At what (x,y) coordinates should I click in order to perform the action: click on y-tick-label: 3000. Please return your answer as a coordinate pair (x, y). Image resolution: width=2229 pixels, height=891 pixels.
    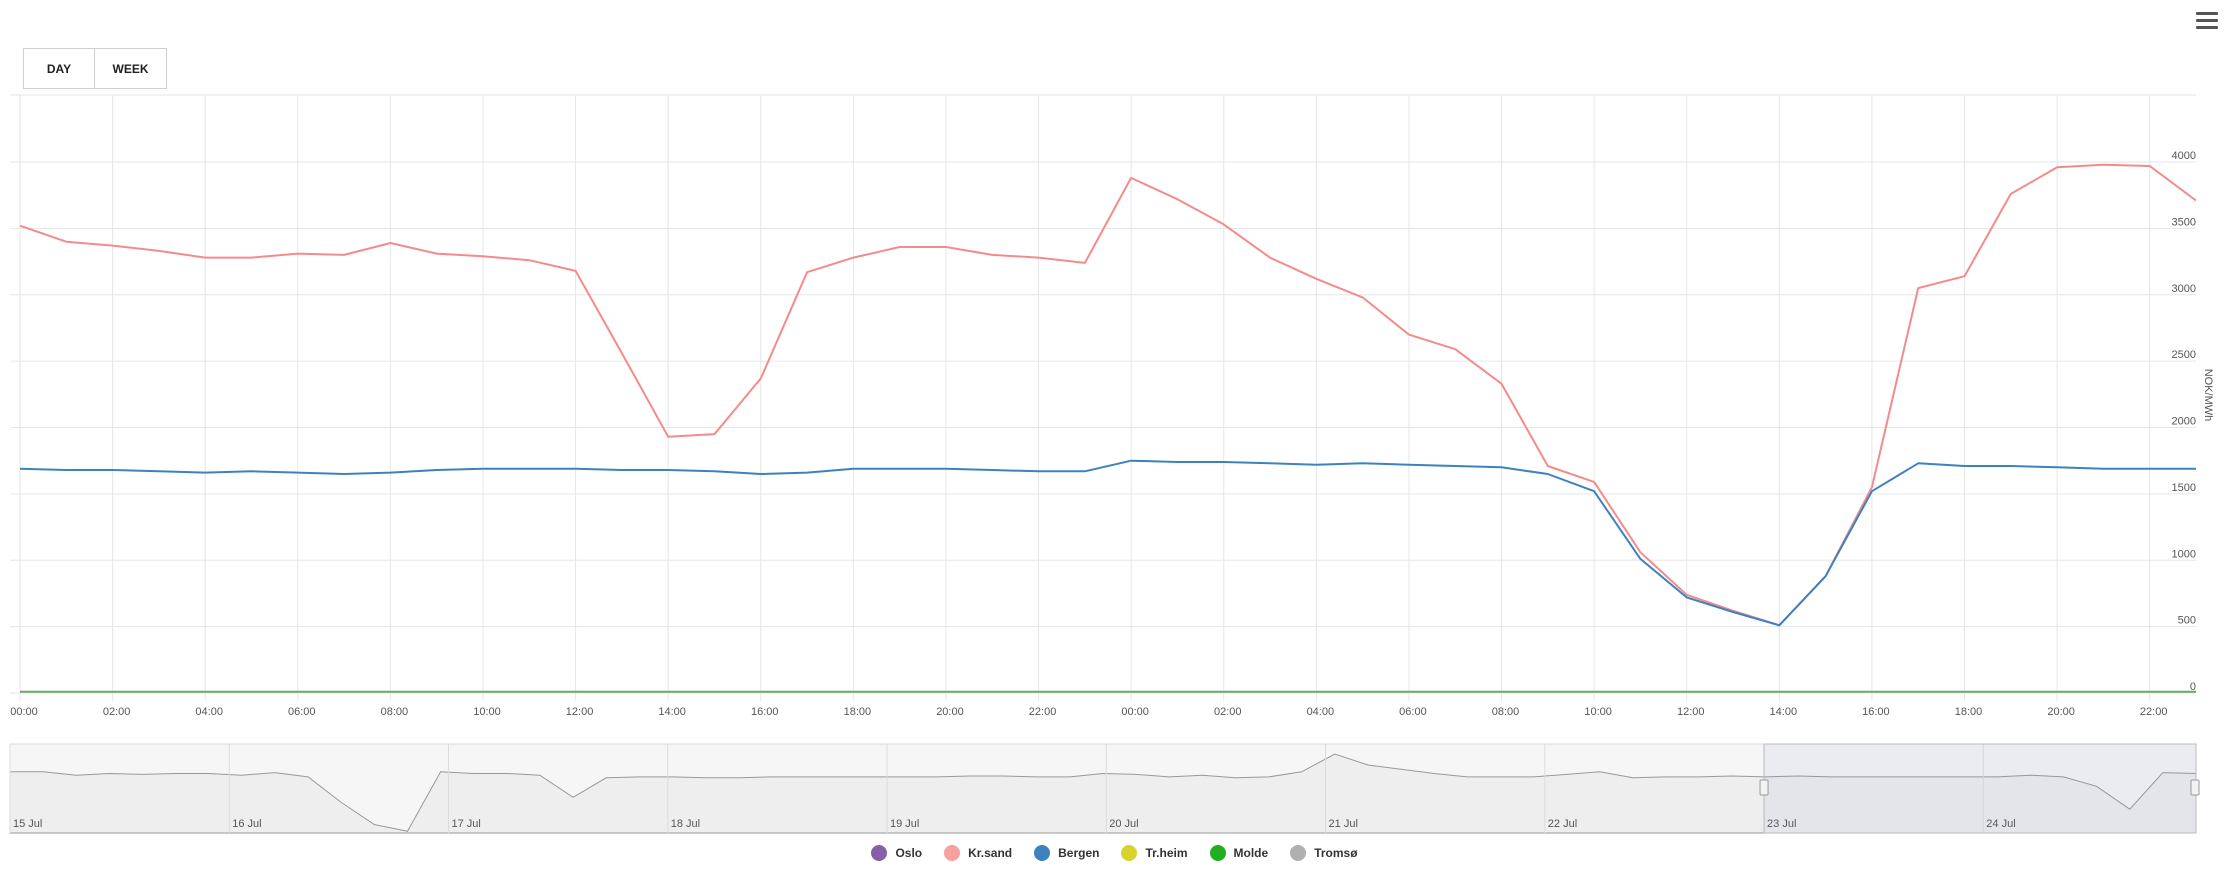
    Looking at the image, I should click on (2184, 289).